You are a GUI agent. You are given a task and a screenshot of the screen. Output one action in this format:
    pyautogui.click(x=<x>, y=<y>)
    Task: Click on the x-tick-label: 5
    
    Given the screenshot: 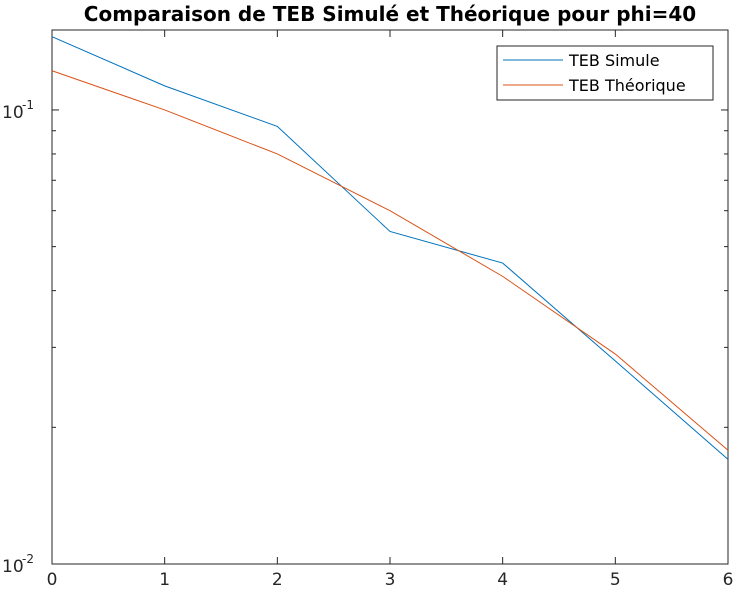 What is the action you would take?
    pyautogui.click(x=615, y=580)
    